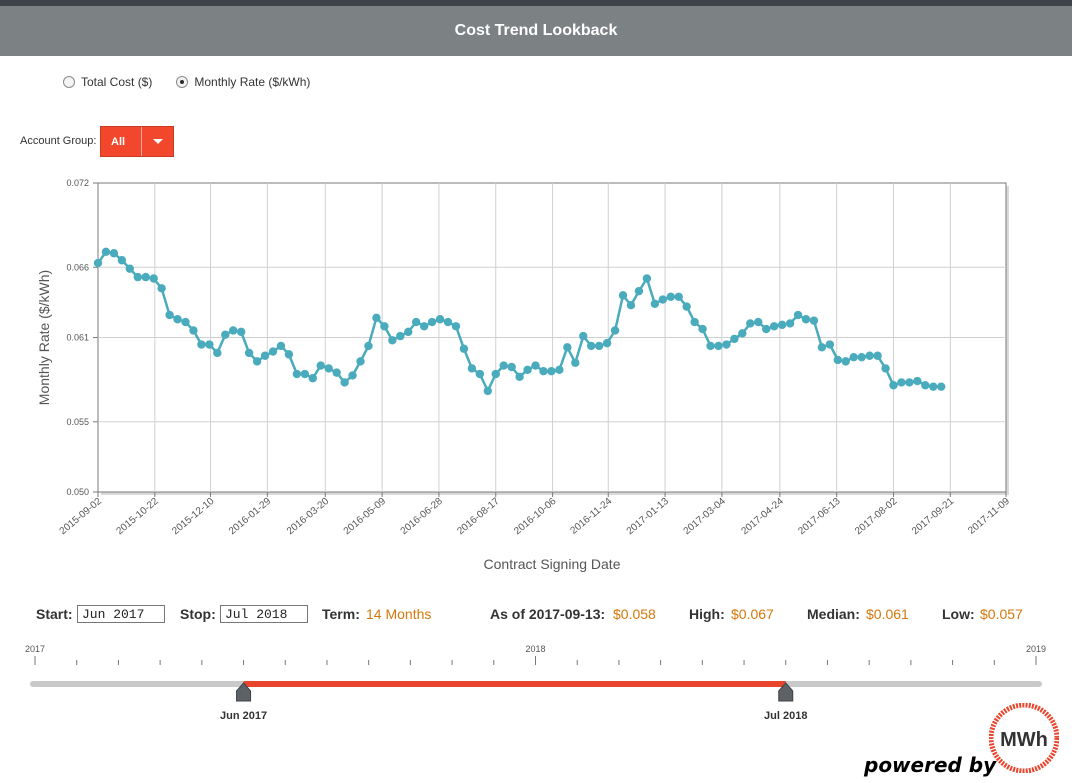 This screenshot has width=1072, height=783. I want to click on account-group-dropdown: All, so click(137, 141).